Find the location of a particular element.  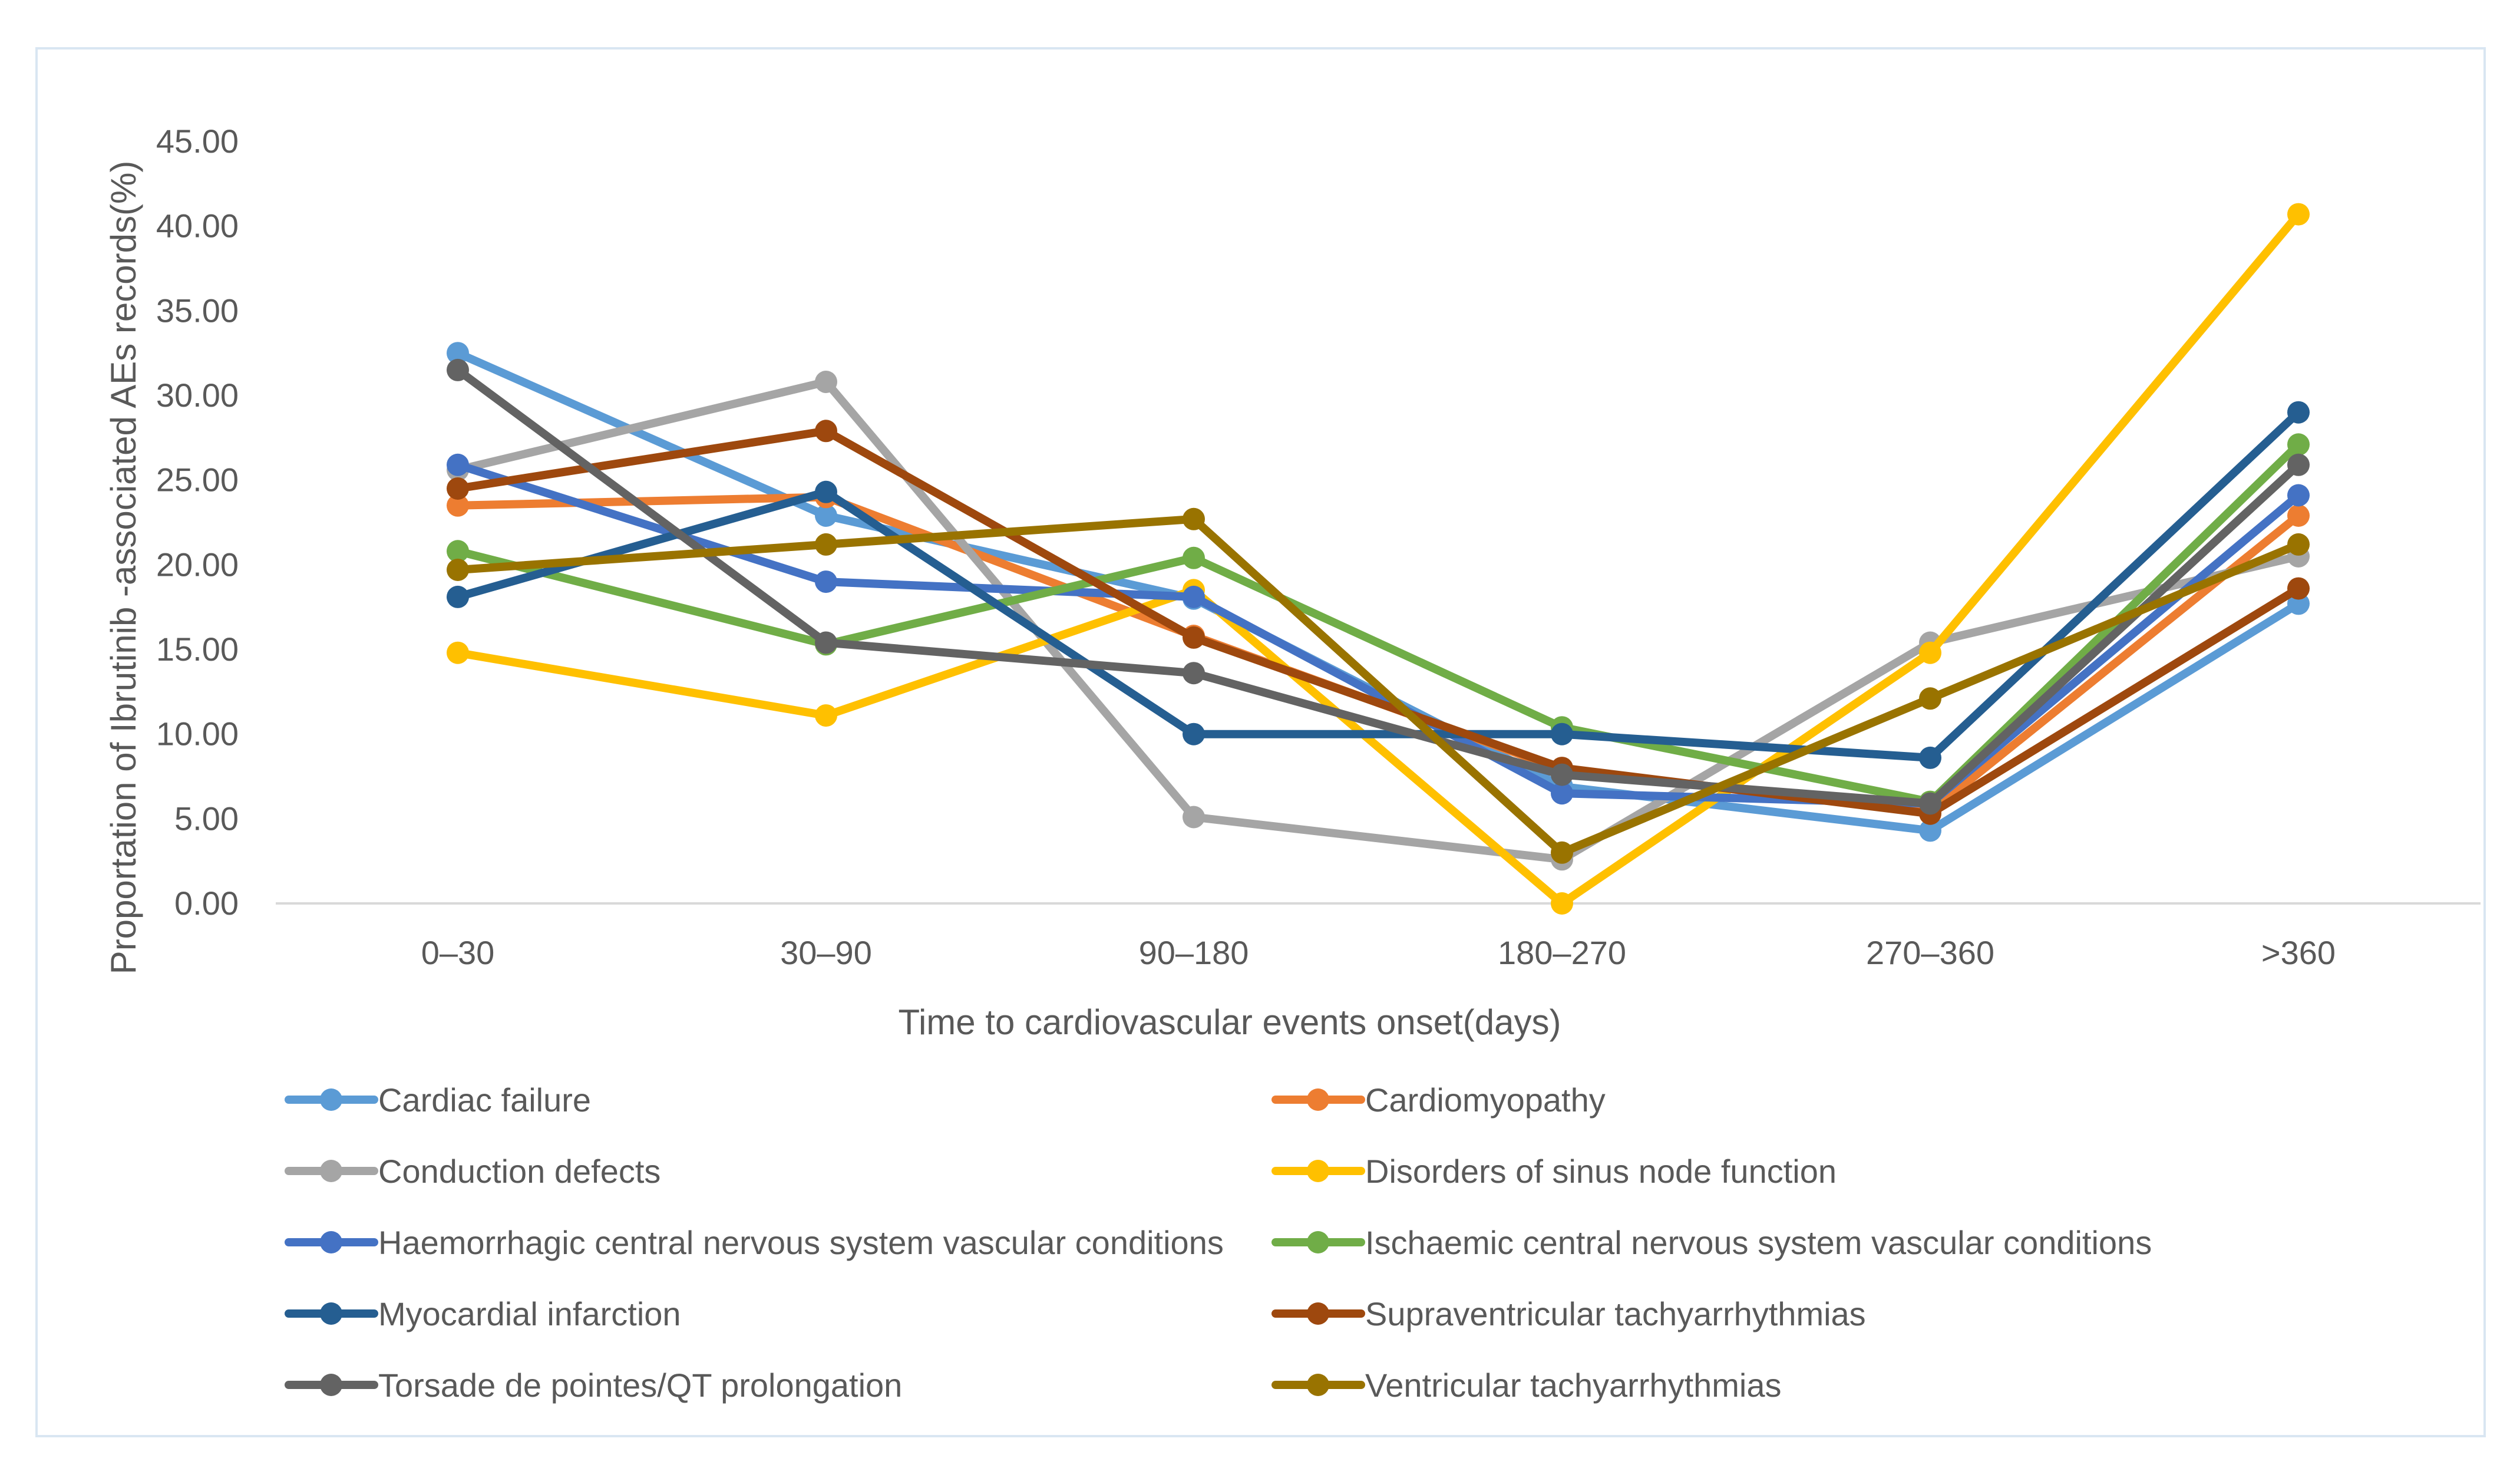

y-tick-label: 15.00 is located at coordinates (197, 649).